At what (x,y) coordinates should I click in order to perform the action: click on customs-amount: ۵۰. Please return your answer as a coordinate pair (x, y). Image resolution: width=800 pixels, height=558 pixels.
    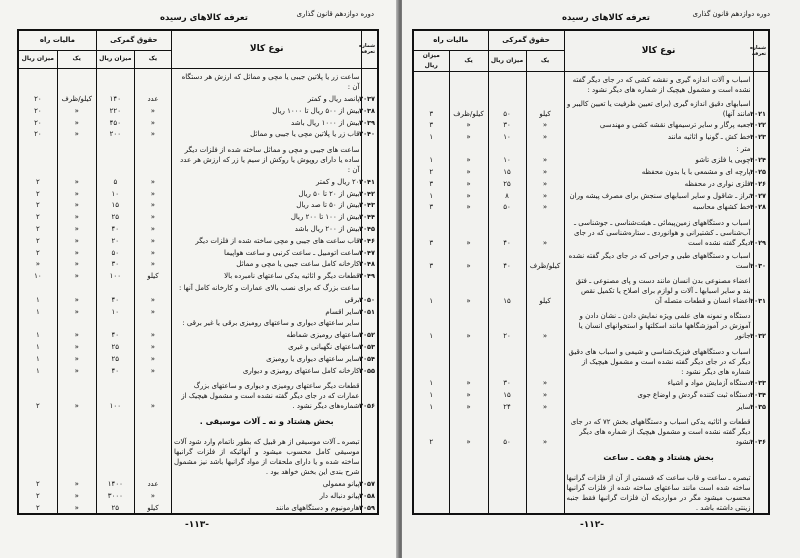
    Looking at the image, I should click on (507, 429).